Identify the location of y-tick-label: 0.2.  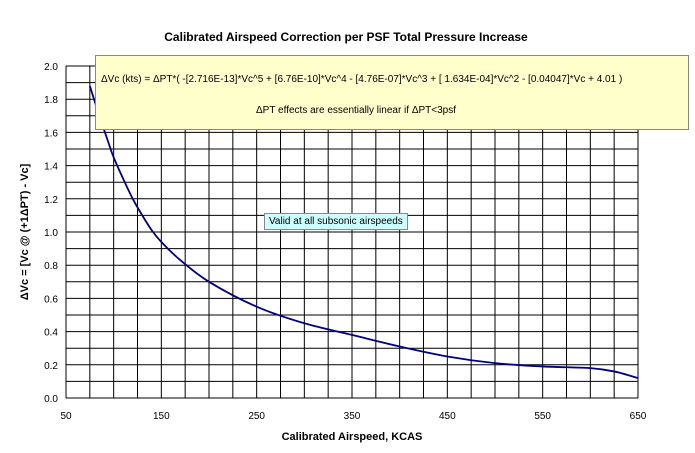
(51, 366).